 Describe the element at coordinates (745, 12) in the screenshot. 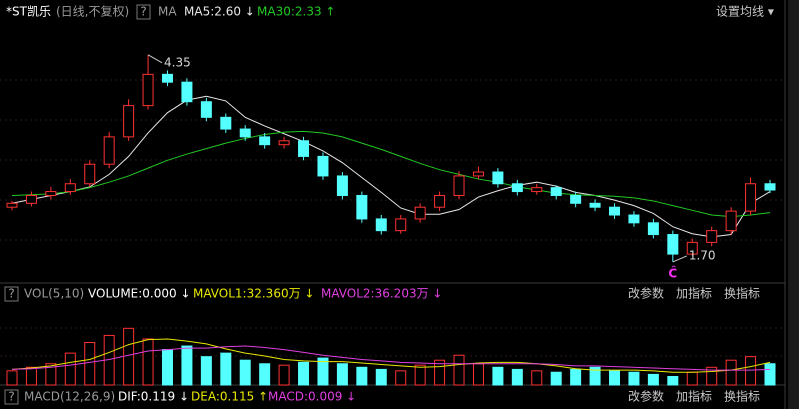

I see `ma-settings: 设置均线 ▾` at that location.